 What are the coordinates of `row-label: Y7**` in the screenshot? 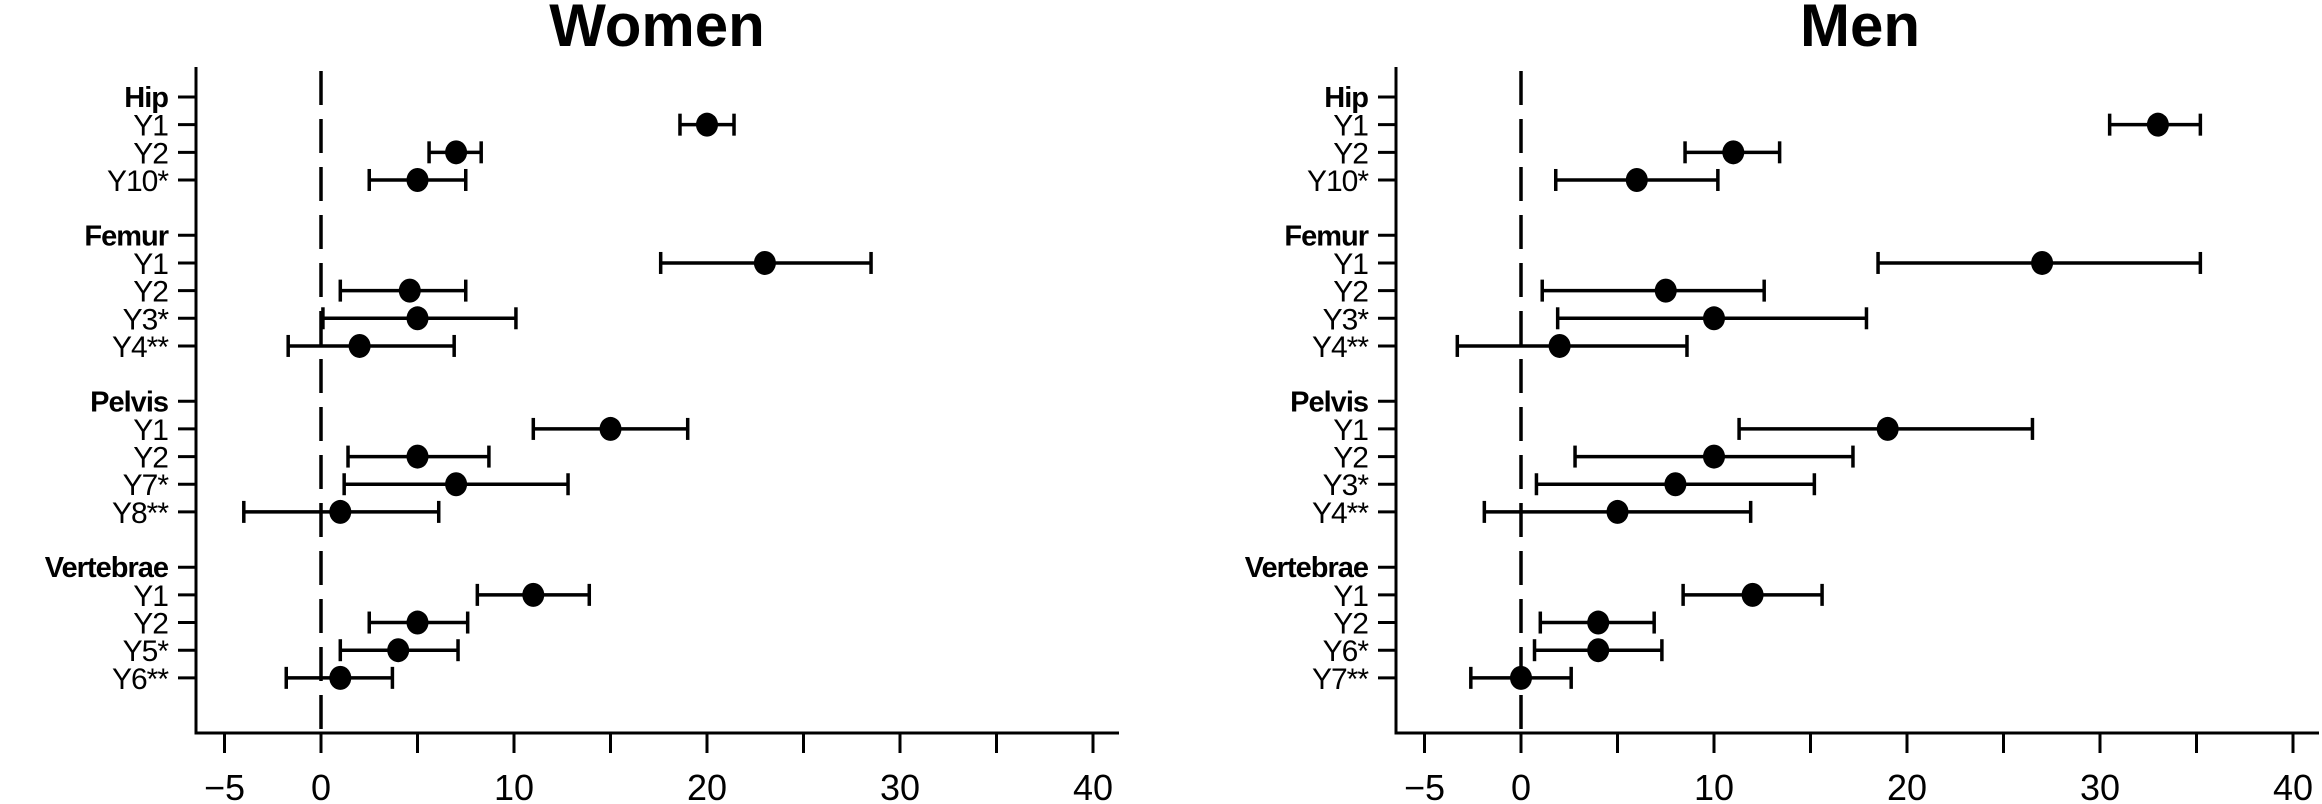 It's located at (1340, 679).